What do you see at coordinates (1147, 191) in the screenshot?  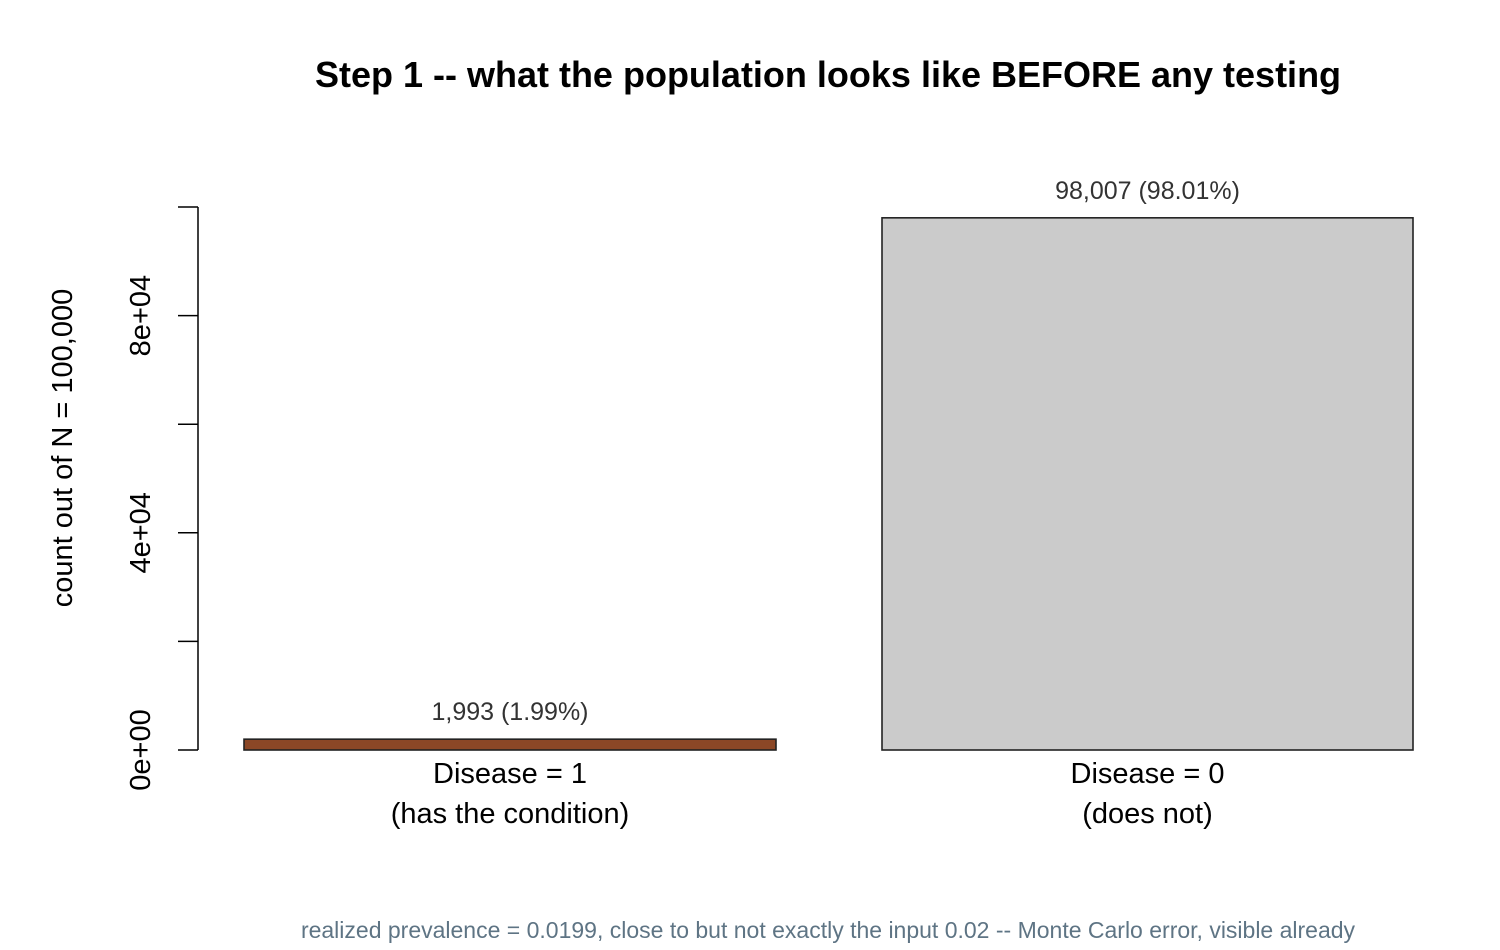 I see `data-label-2: 98,007 (98.01%)` at bounding box center [1147, 191].